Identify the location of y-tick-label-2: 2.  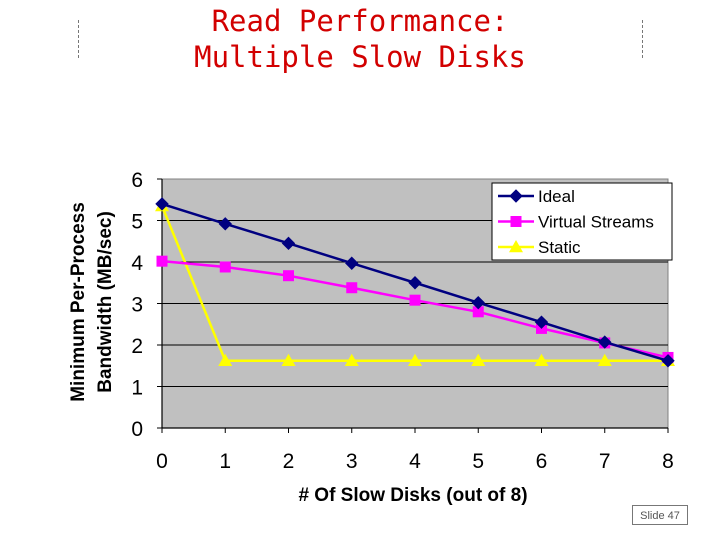
(137, 346).